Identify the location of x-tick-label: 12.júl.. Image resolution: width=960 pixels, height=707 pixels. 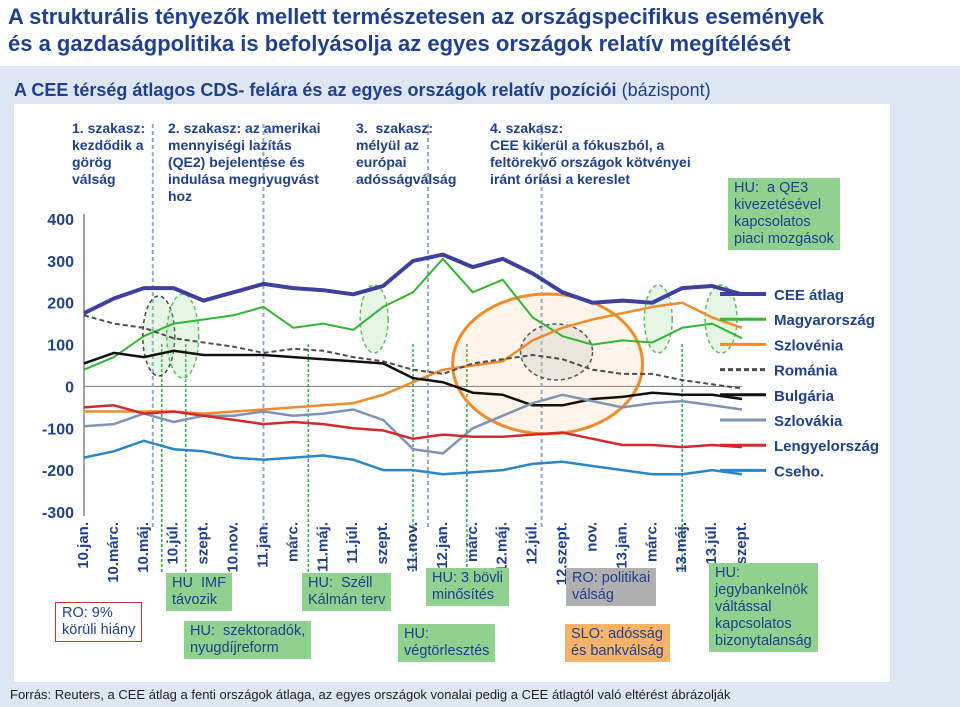
(532, 543).